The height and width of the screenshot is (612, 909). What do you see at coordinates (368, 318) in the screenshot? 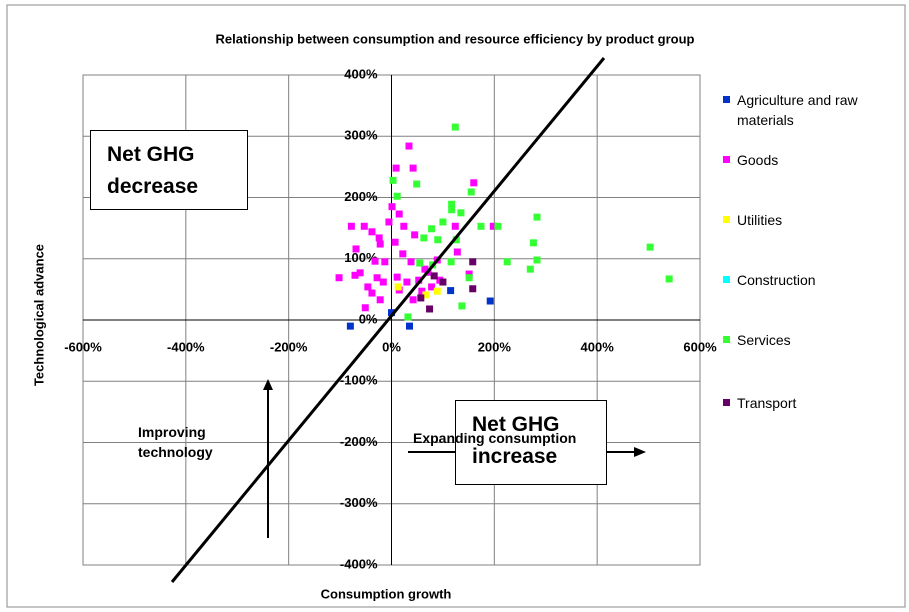
I see `y-tick-label: 0%` at bounding box center [368, 318].